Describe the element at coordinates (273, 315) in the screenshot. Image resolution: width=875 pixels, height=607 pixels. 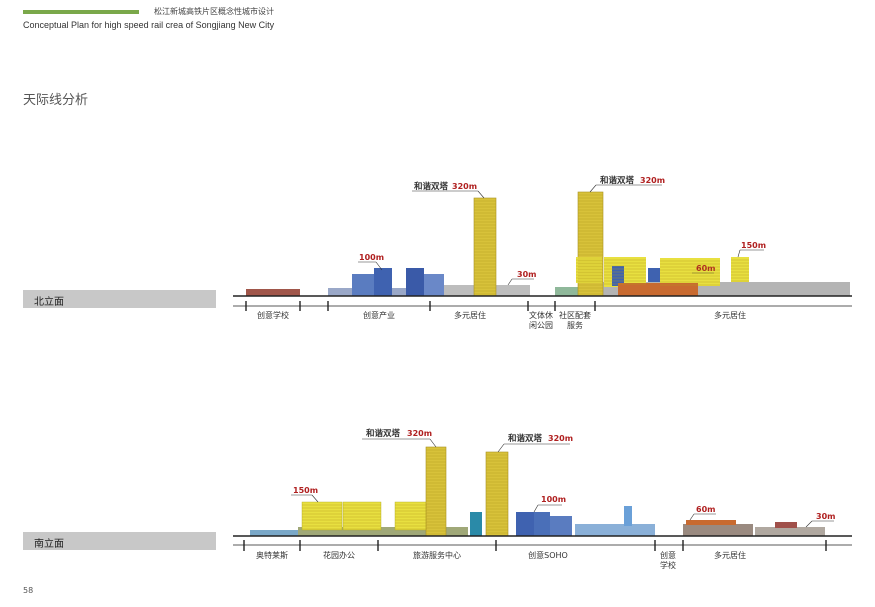
I see `north-zone-label: 创意学校` at that location.